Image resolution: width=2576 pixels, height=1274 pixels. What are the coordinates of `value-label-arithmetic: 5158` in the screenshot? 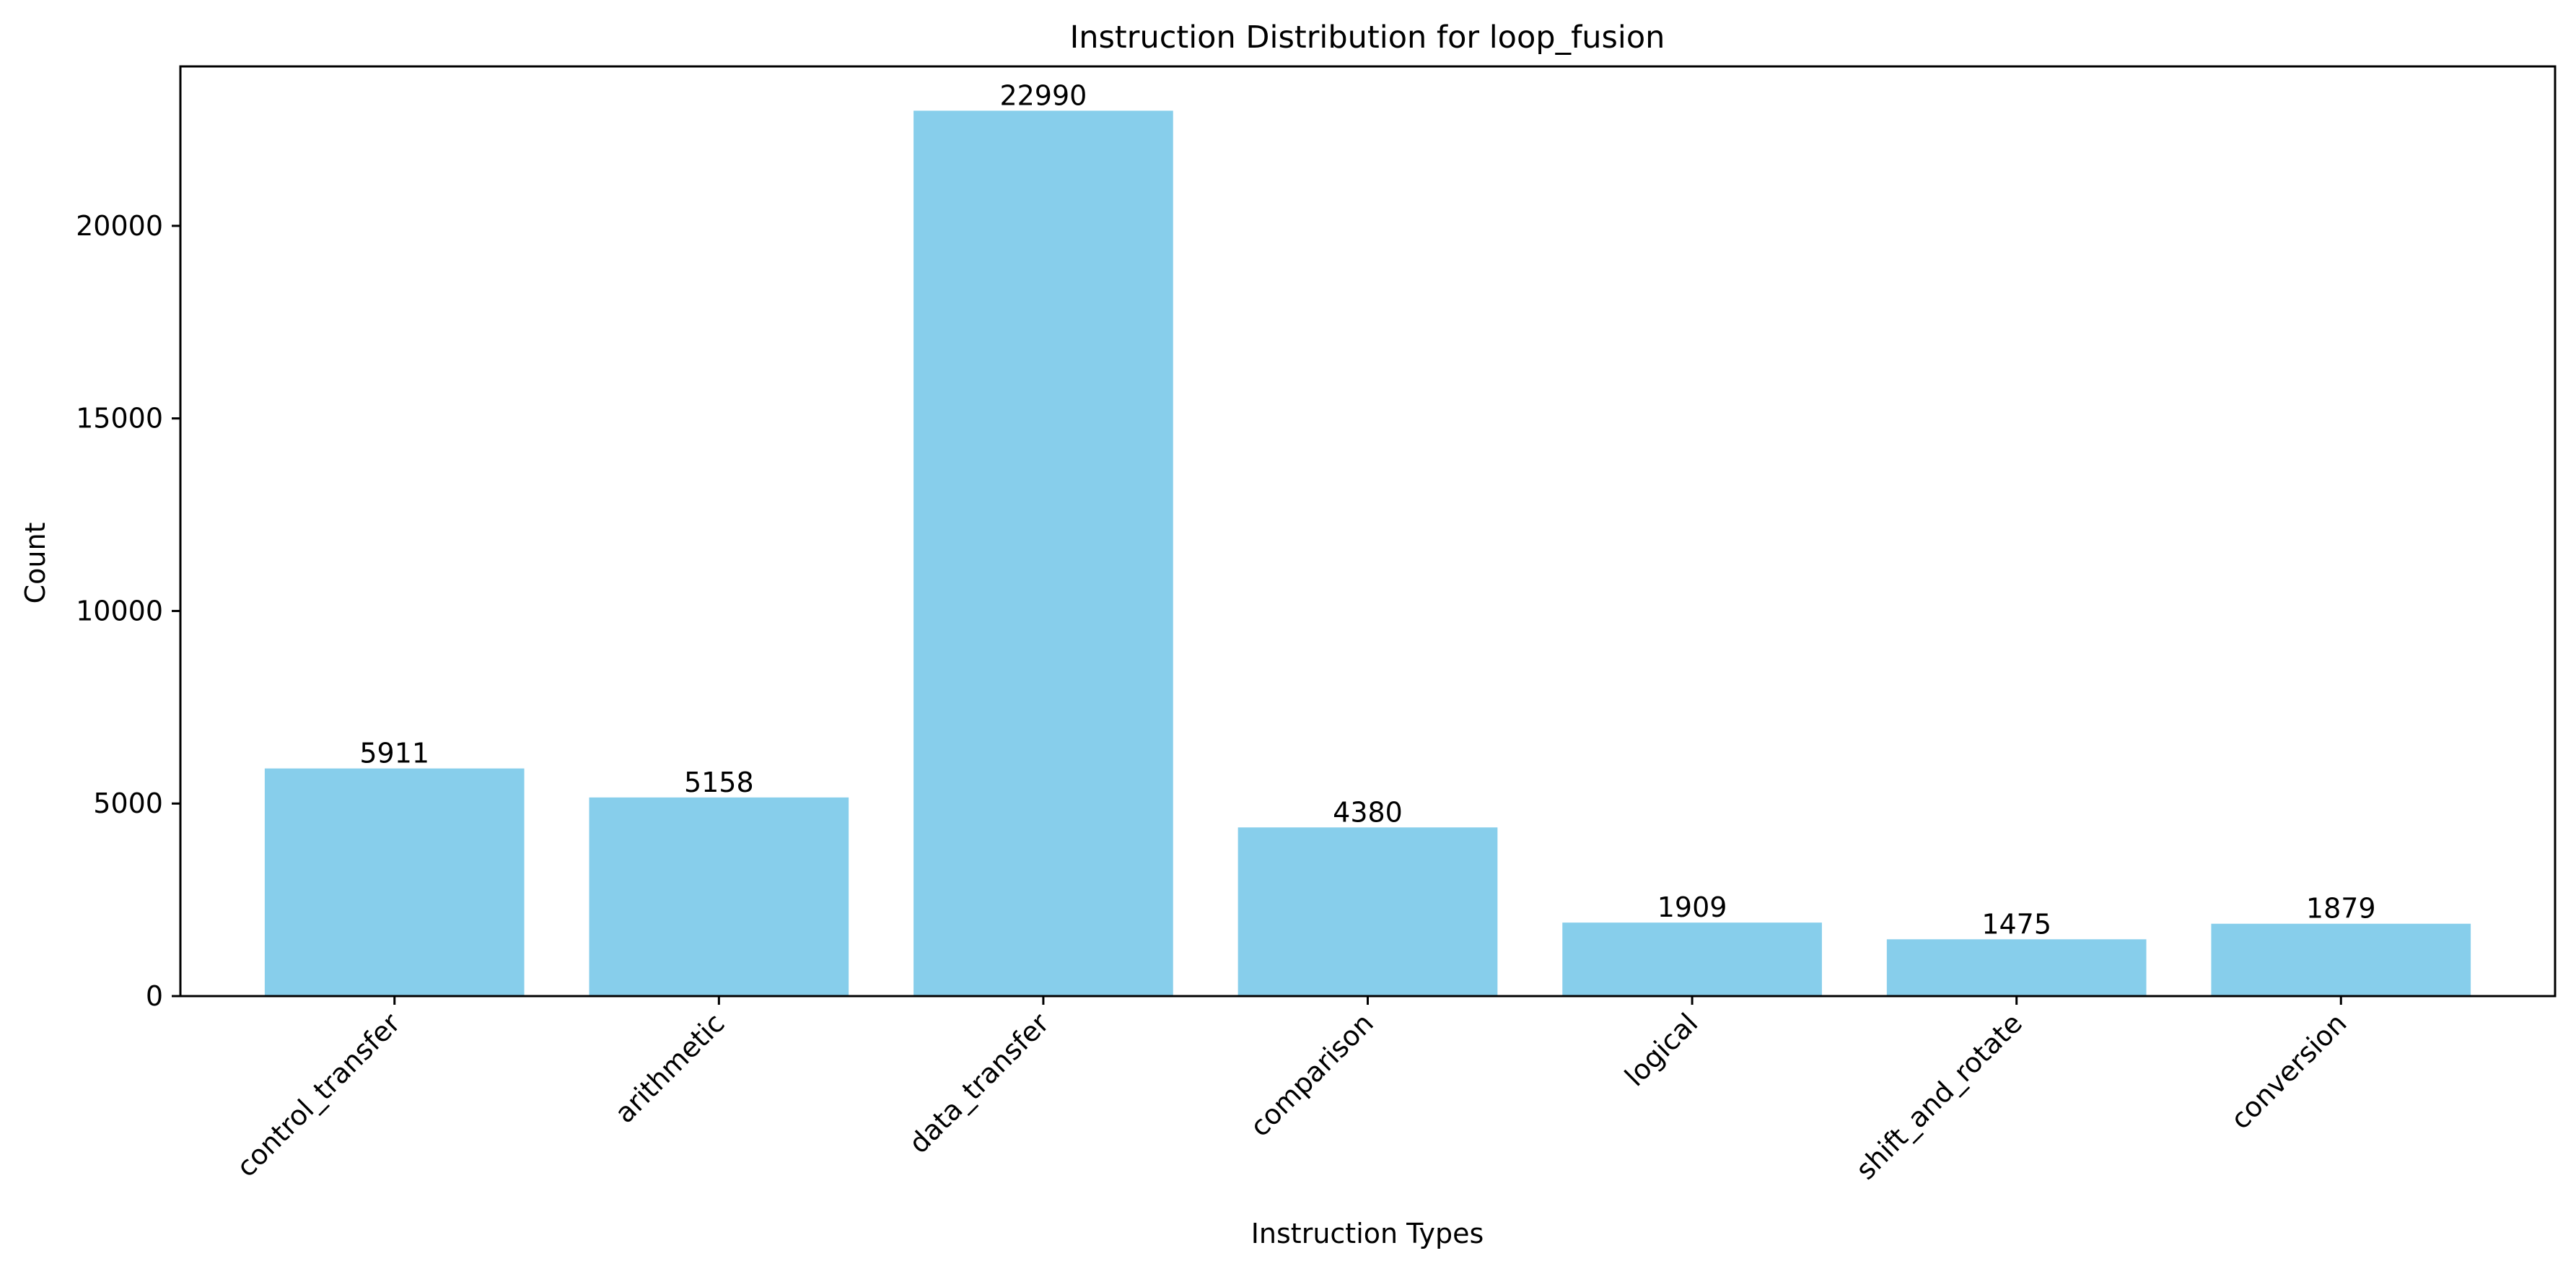 It's located at (719, 782).